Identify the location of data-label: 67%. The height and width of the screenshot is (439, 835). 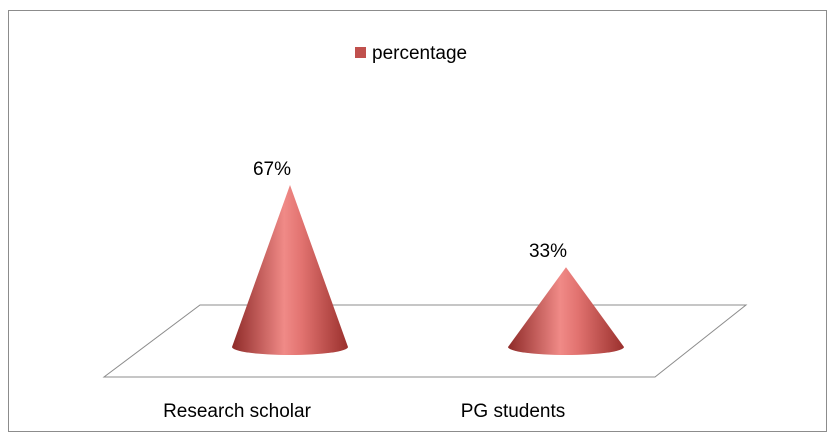
(272, 169).